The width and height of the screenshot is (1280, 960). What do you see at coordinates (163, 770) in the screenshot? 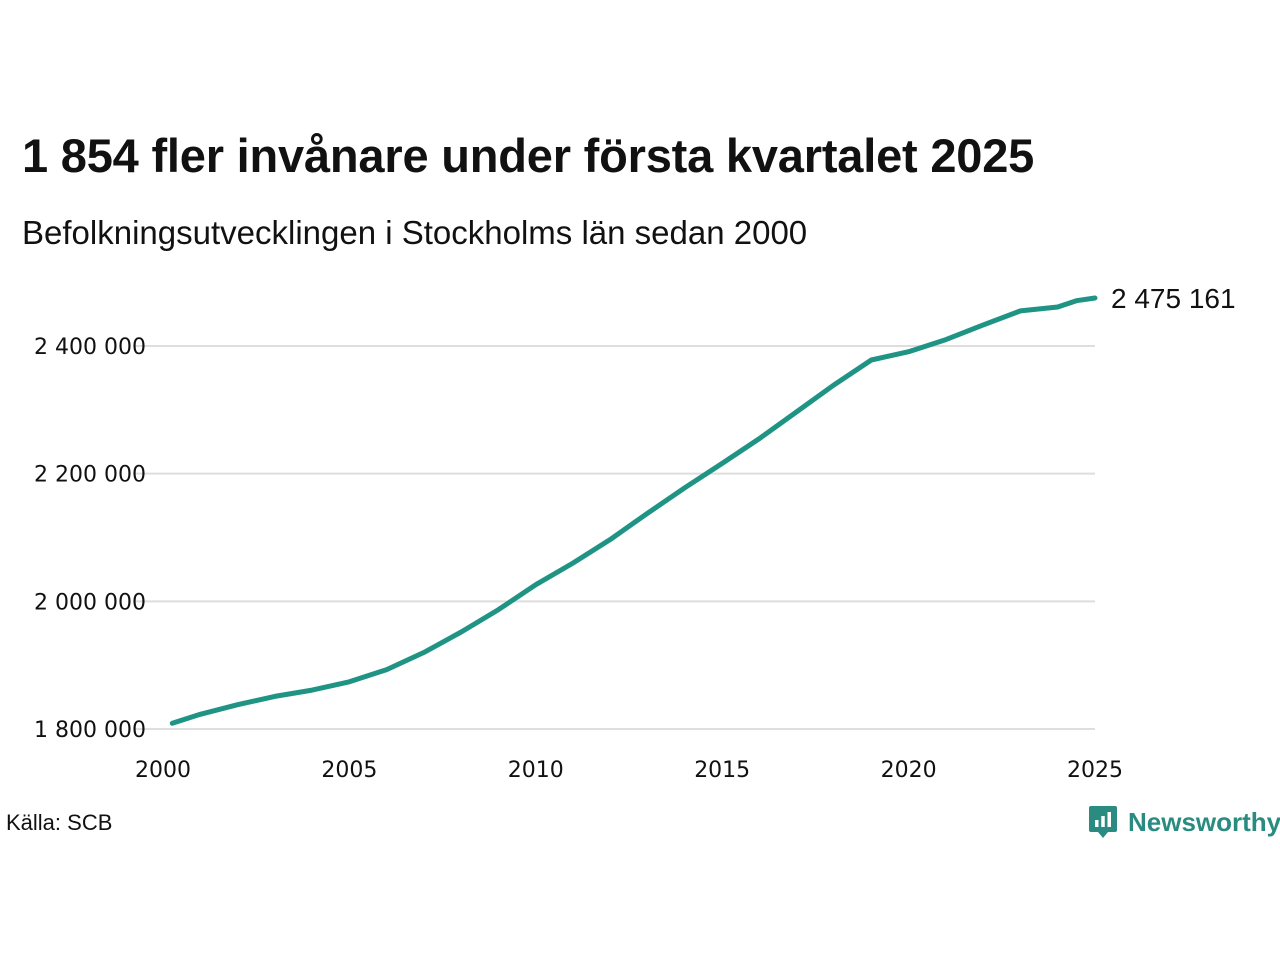
I see `x-tick-label: 2000` at bounding box center [163, 770].